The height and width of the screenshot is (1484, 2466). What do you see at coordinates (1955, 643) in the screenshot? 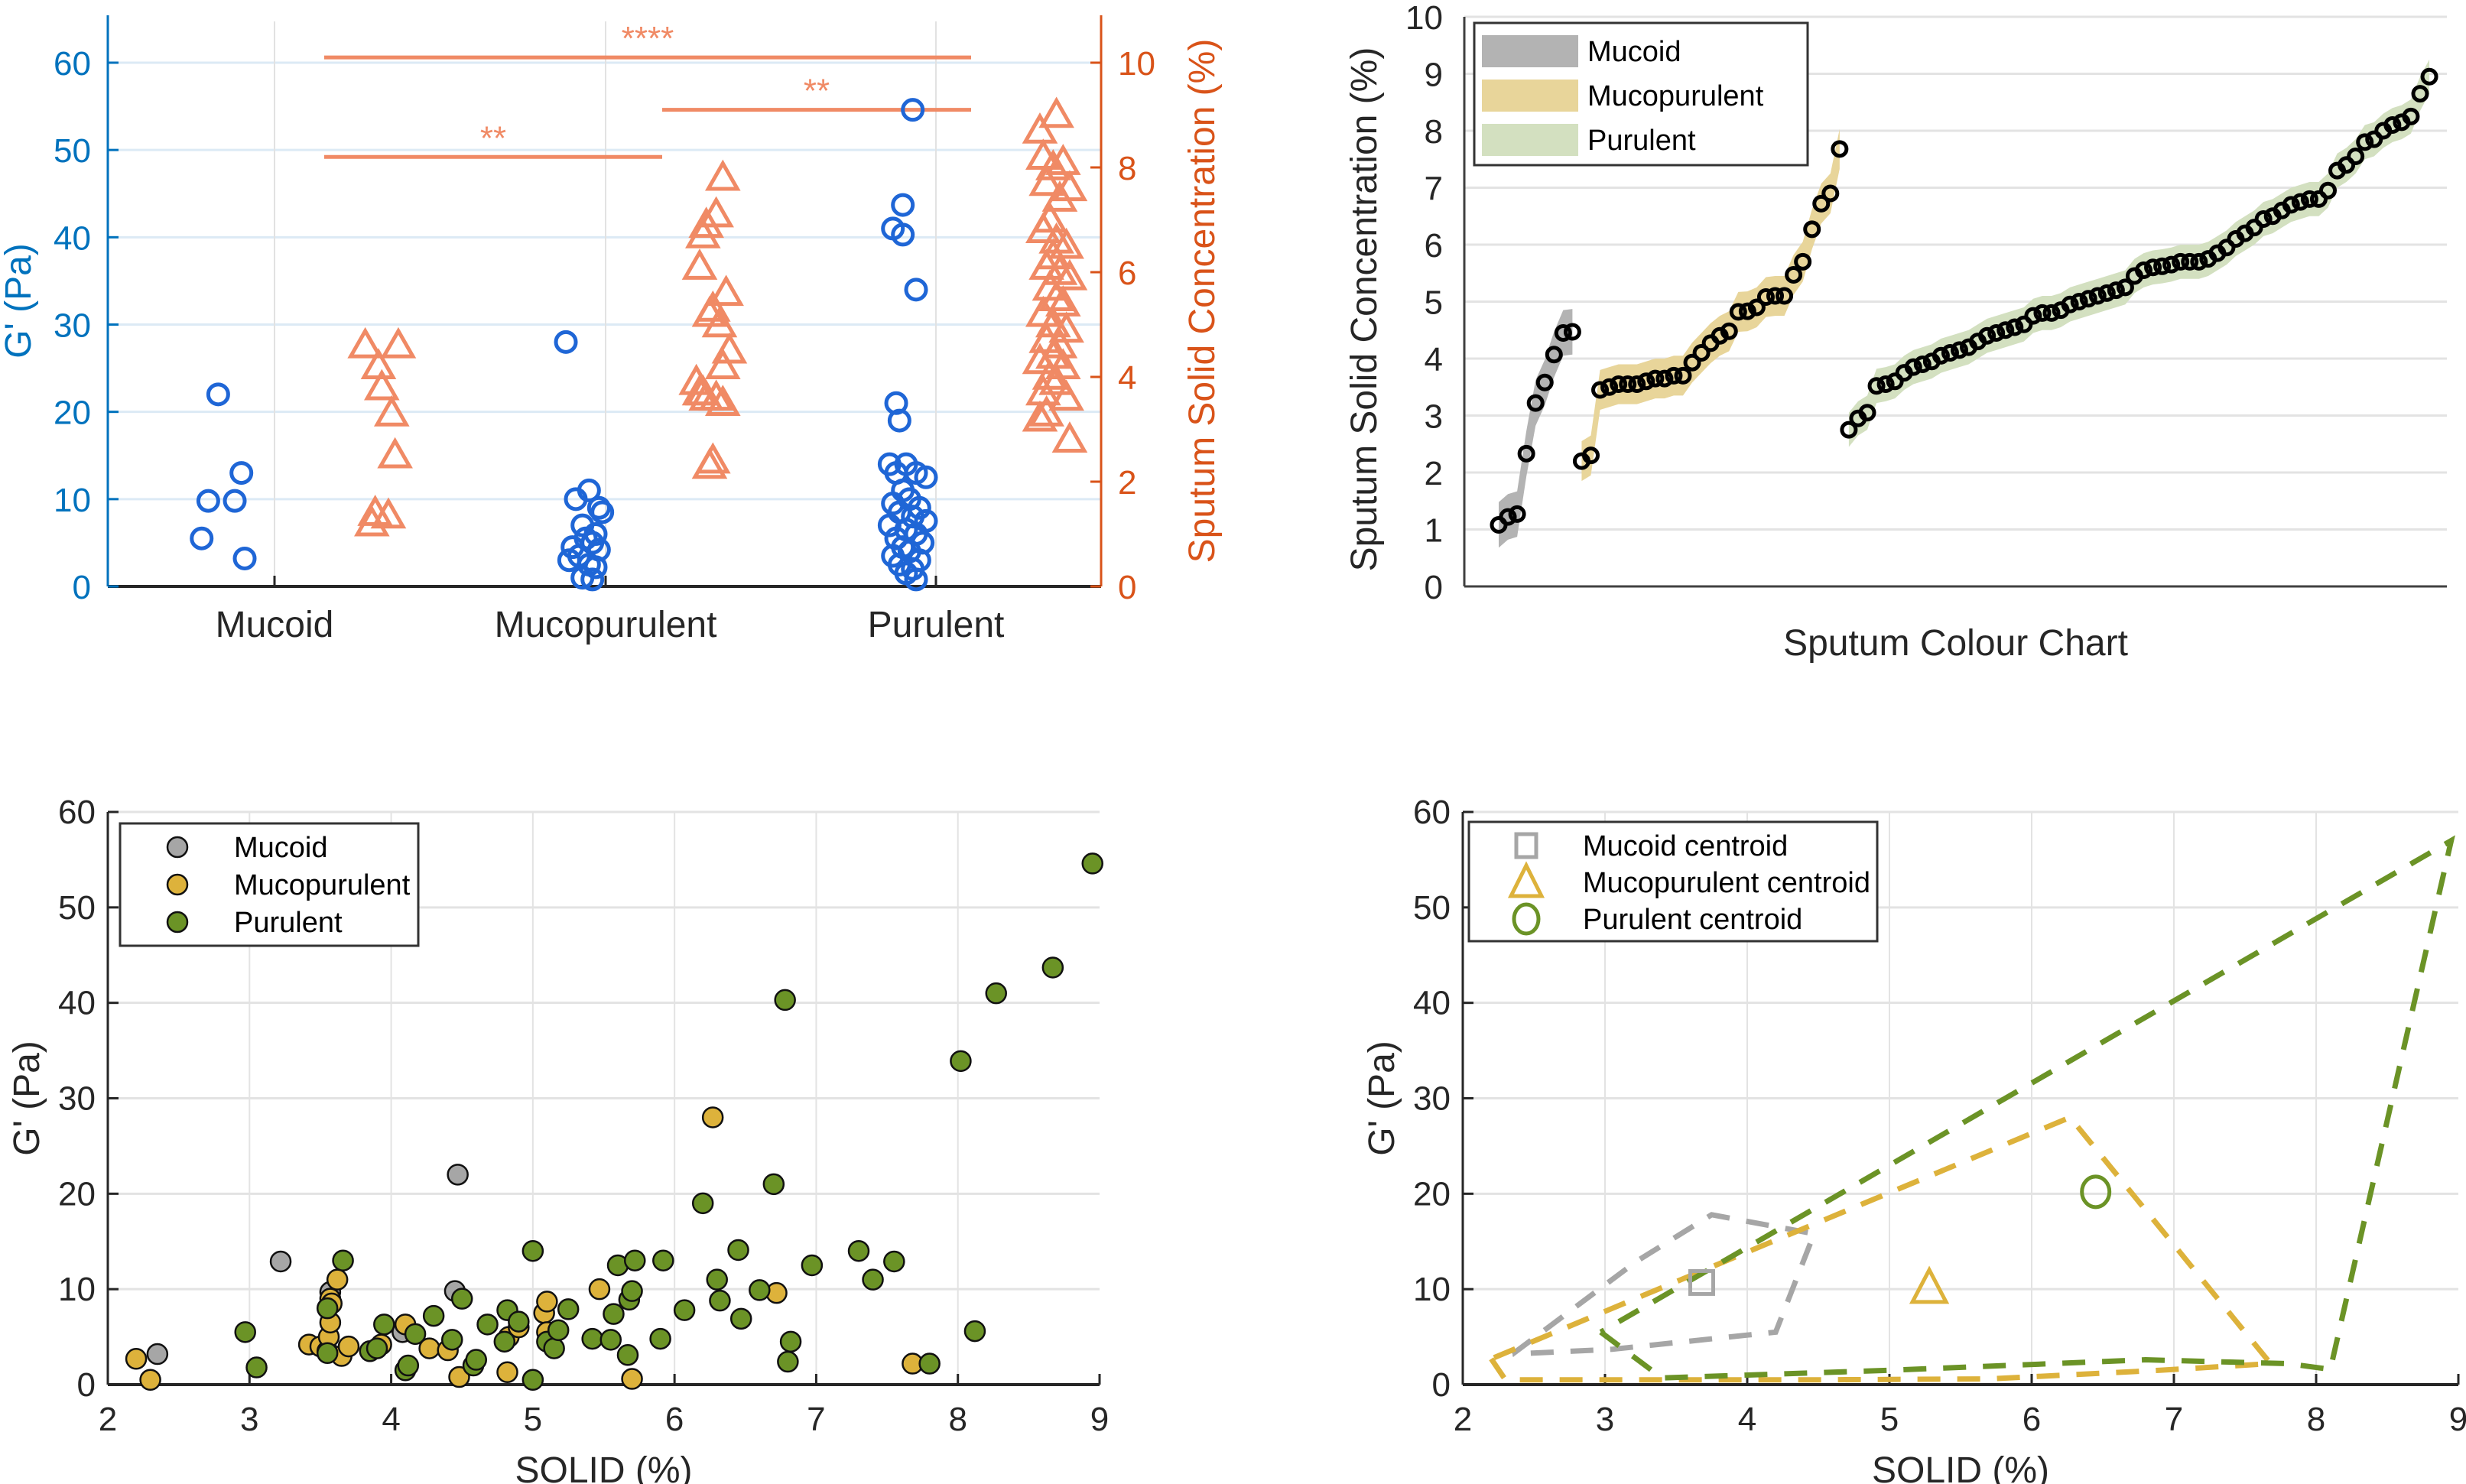
I see `x-axis-label: Sputum Colour Chart` at bounding box center [1955, 643].